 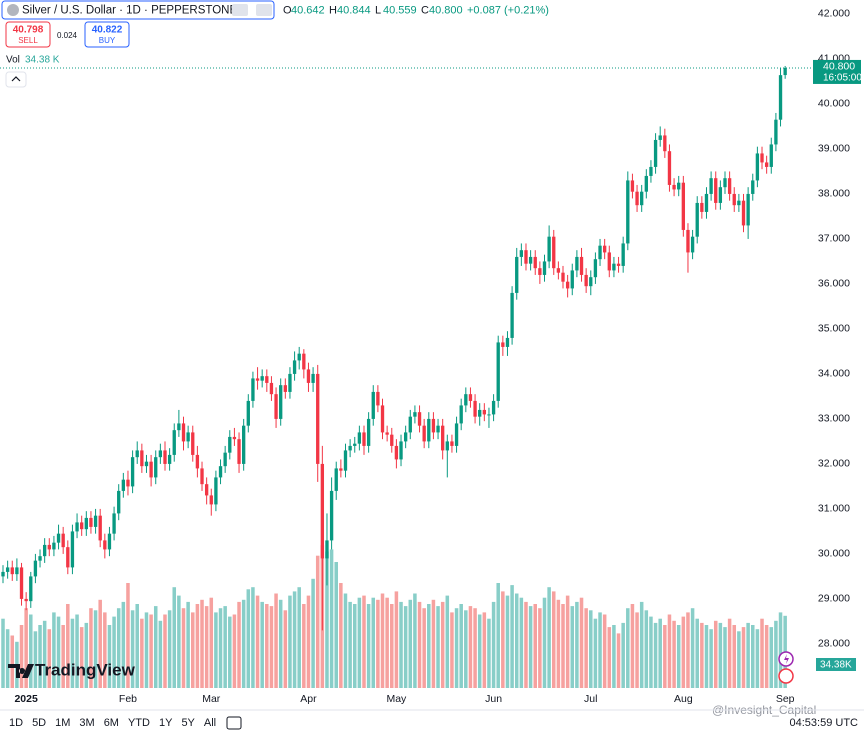 I want to click on sell-price: 40.798, so click(x=28, y=30).